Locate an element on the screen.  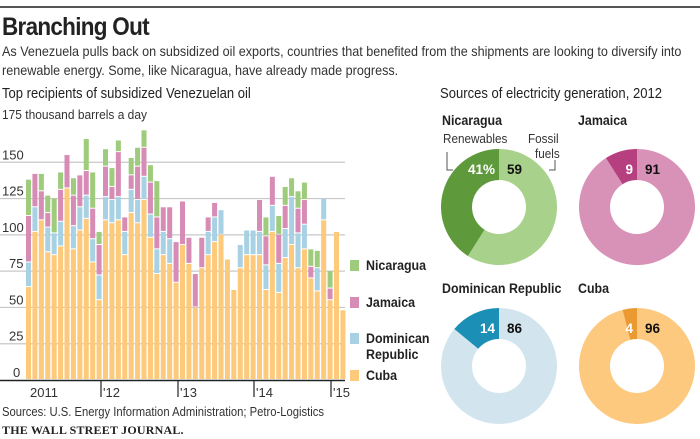
fossil-leader-line is located at coordinates (552, 165).